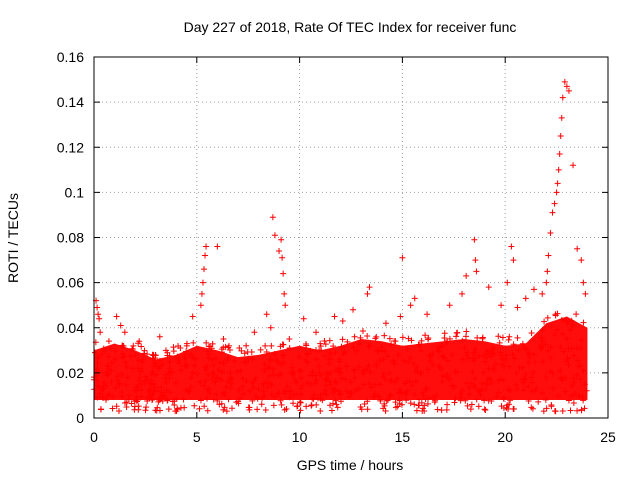  I want to click on data-band-area, so click(341, 358).